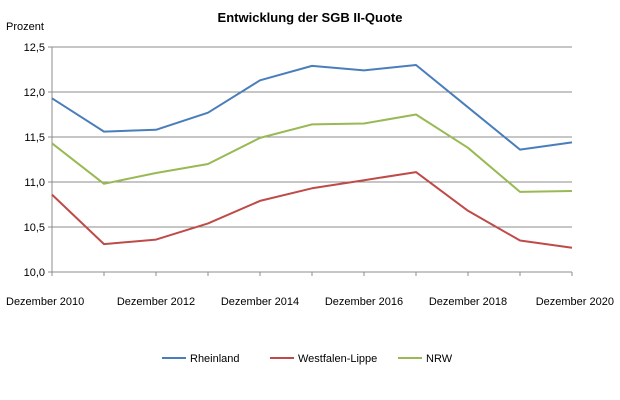  I want to click on y-tick-label: 11,0, so click(34, 183).